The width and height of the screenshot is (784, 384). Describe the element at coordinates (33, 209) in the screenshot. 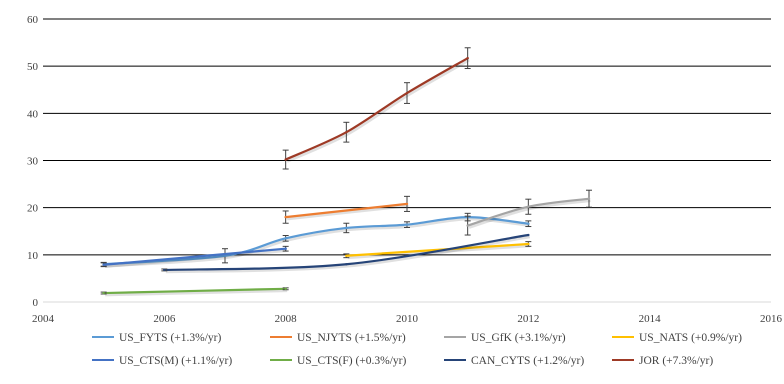

I see `y-tick-label: 20` at that location.